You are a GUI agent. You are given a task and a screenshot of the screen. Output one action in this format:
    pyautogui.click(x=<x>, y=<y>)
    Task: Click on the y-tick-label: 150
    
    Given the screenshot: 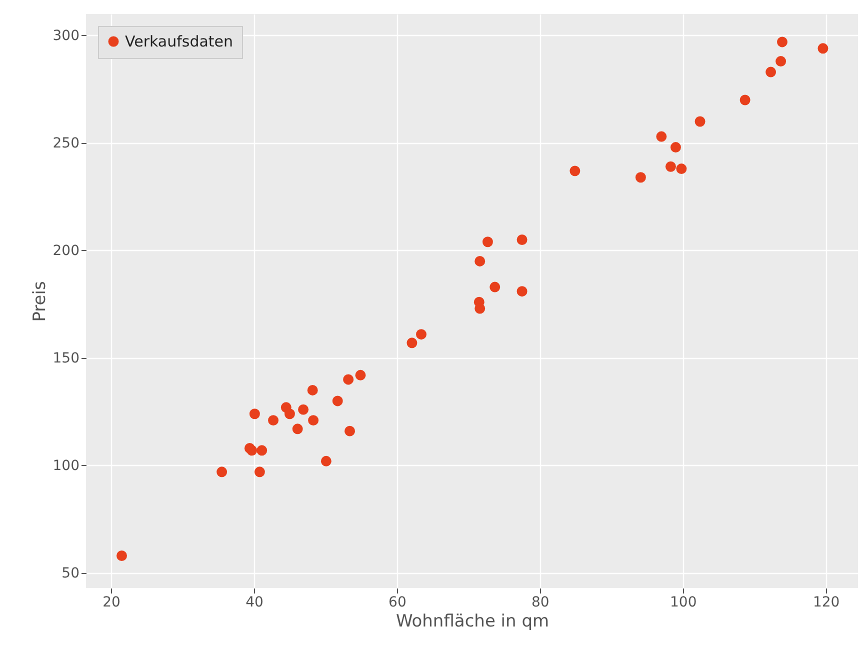 What is the action you would take?
    pyautogui.click(x=66, y=358)
    